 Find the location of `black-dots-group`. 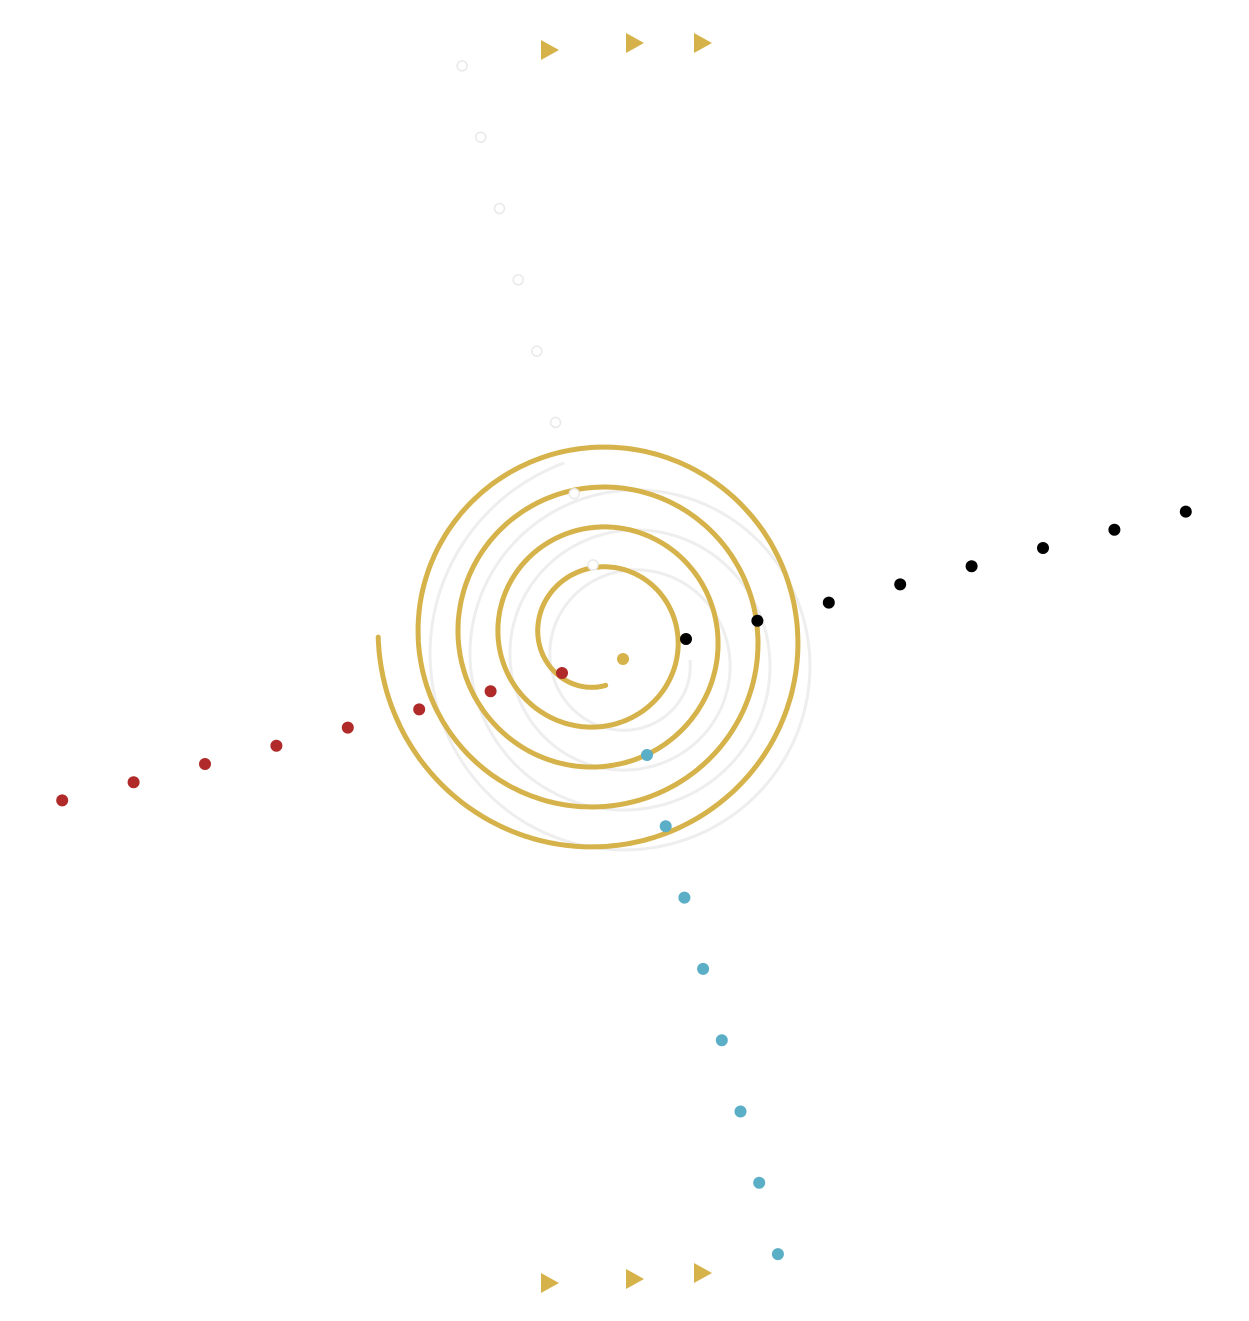

black-dots-group is located at coordinates (936, 575).